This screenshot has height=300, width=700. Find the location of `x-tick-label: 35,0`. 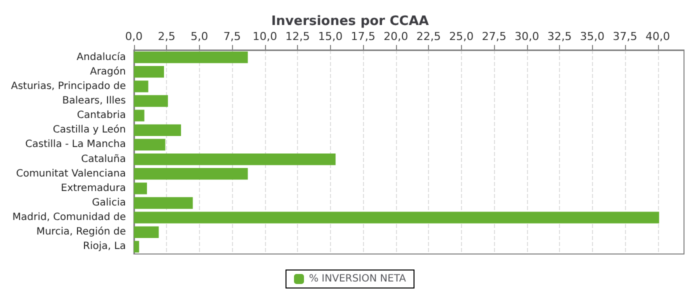

x-tick-label: 35,0 is located at coordinates (592, 36).